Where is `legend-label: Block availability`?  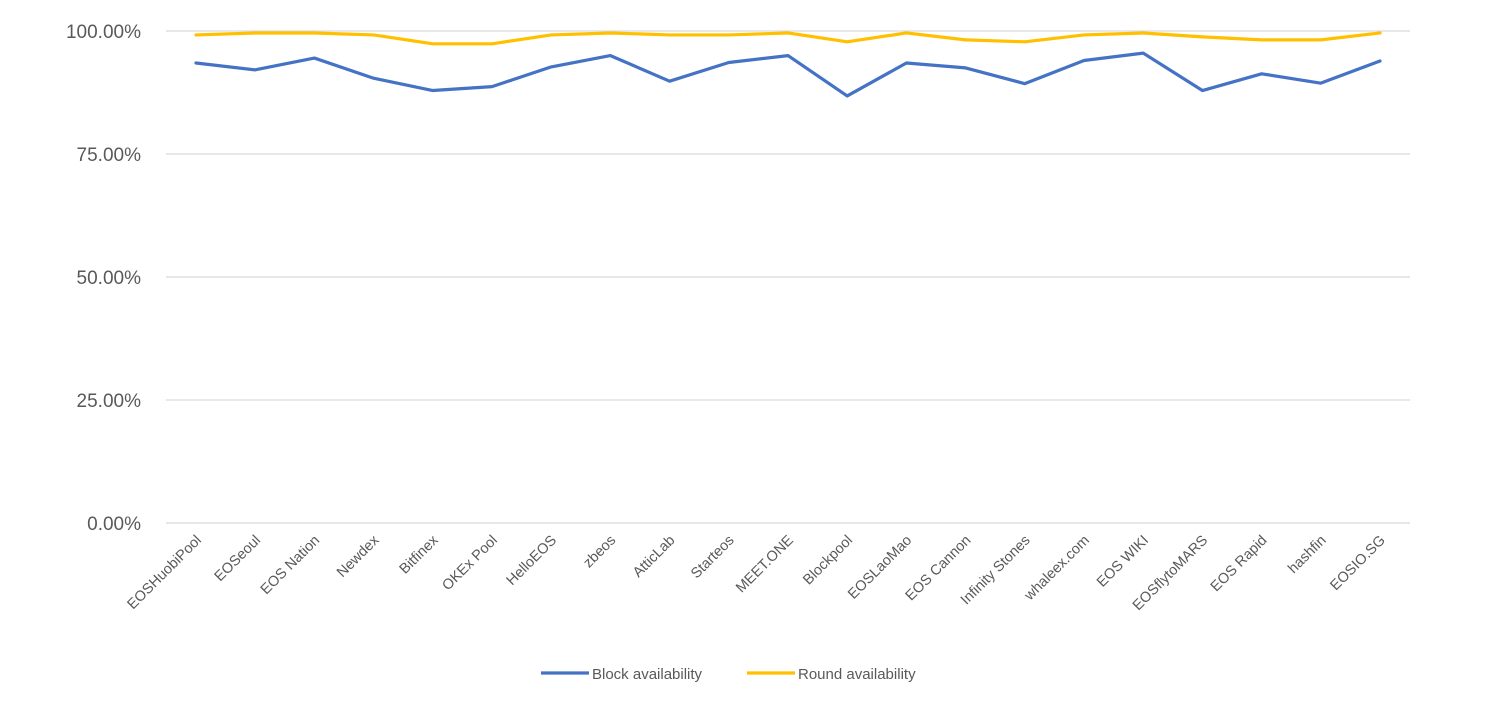
legend-label: Block availability is located at coordinates (647, 674).